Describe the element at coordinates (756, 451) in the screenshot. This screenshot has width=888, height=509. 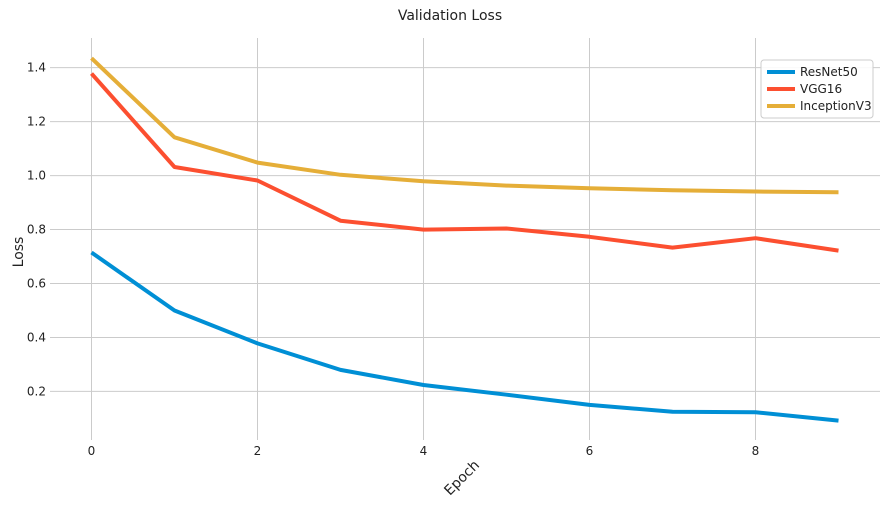
I see `x-tick-label: 8` at that location.